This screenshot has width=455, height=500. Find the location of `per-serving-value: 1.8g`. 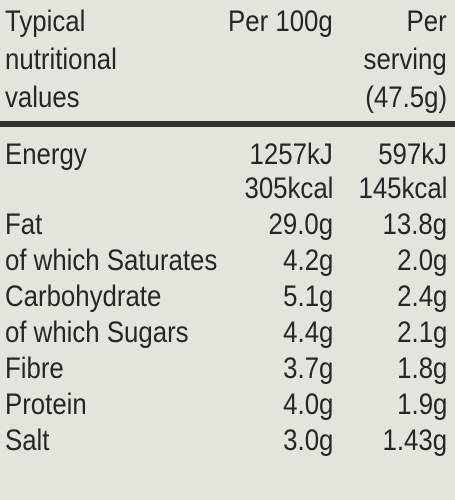

per-serving-value: 1.8g is located at coordinates (421, 368).